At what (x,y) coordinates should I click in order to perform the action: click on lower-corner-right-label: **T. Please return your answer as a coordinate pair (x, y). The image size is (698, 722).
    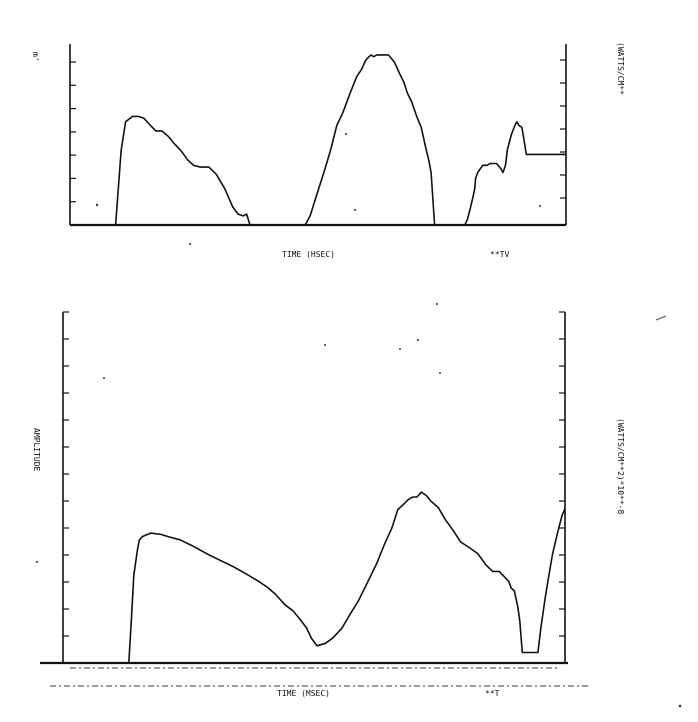
    Looking at the image, I should click on (492, 693).